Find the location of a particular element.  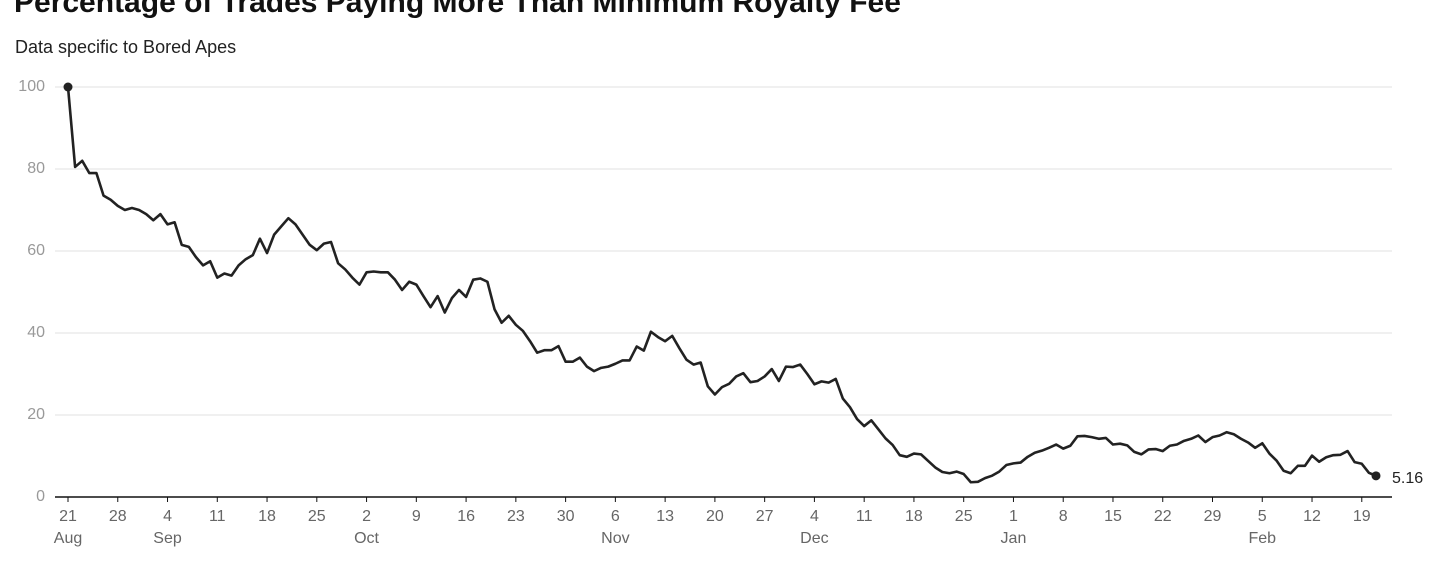

x-tick-label: 8 is located at coordinates (1063, 516).